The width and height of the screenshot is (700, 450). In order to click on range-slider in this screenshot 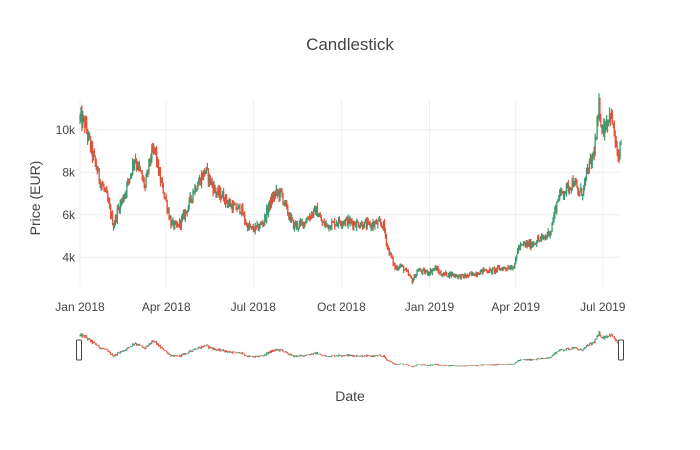, I will do `click(350, 350)`.